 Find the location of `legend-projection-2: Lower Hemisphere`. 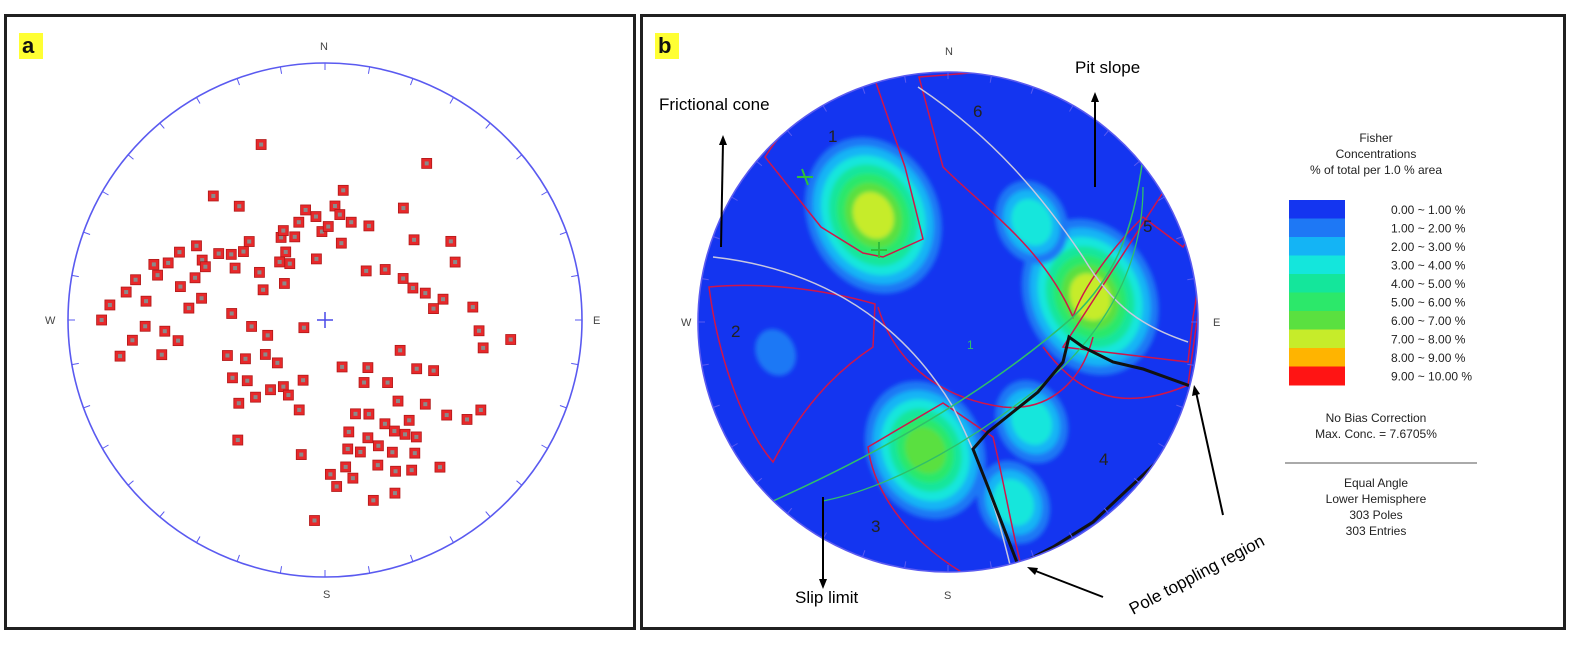

legend-projection-2: Lower Hemisphere is located at coordinates (1376, 499).